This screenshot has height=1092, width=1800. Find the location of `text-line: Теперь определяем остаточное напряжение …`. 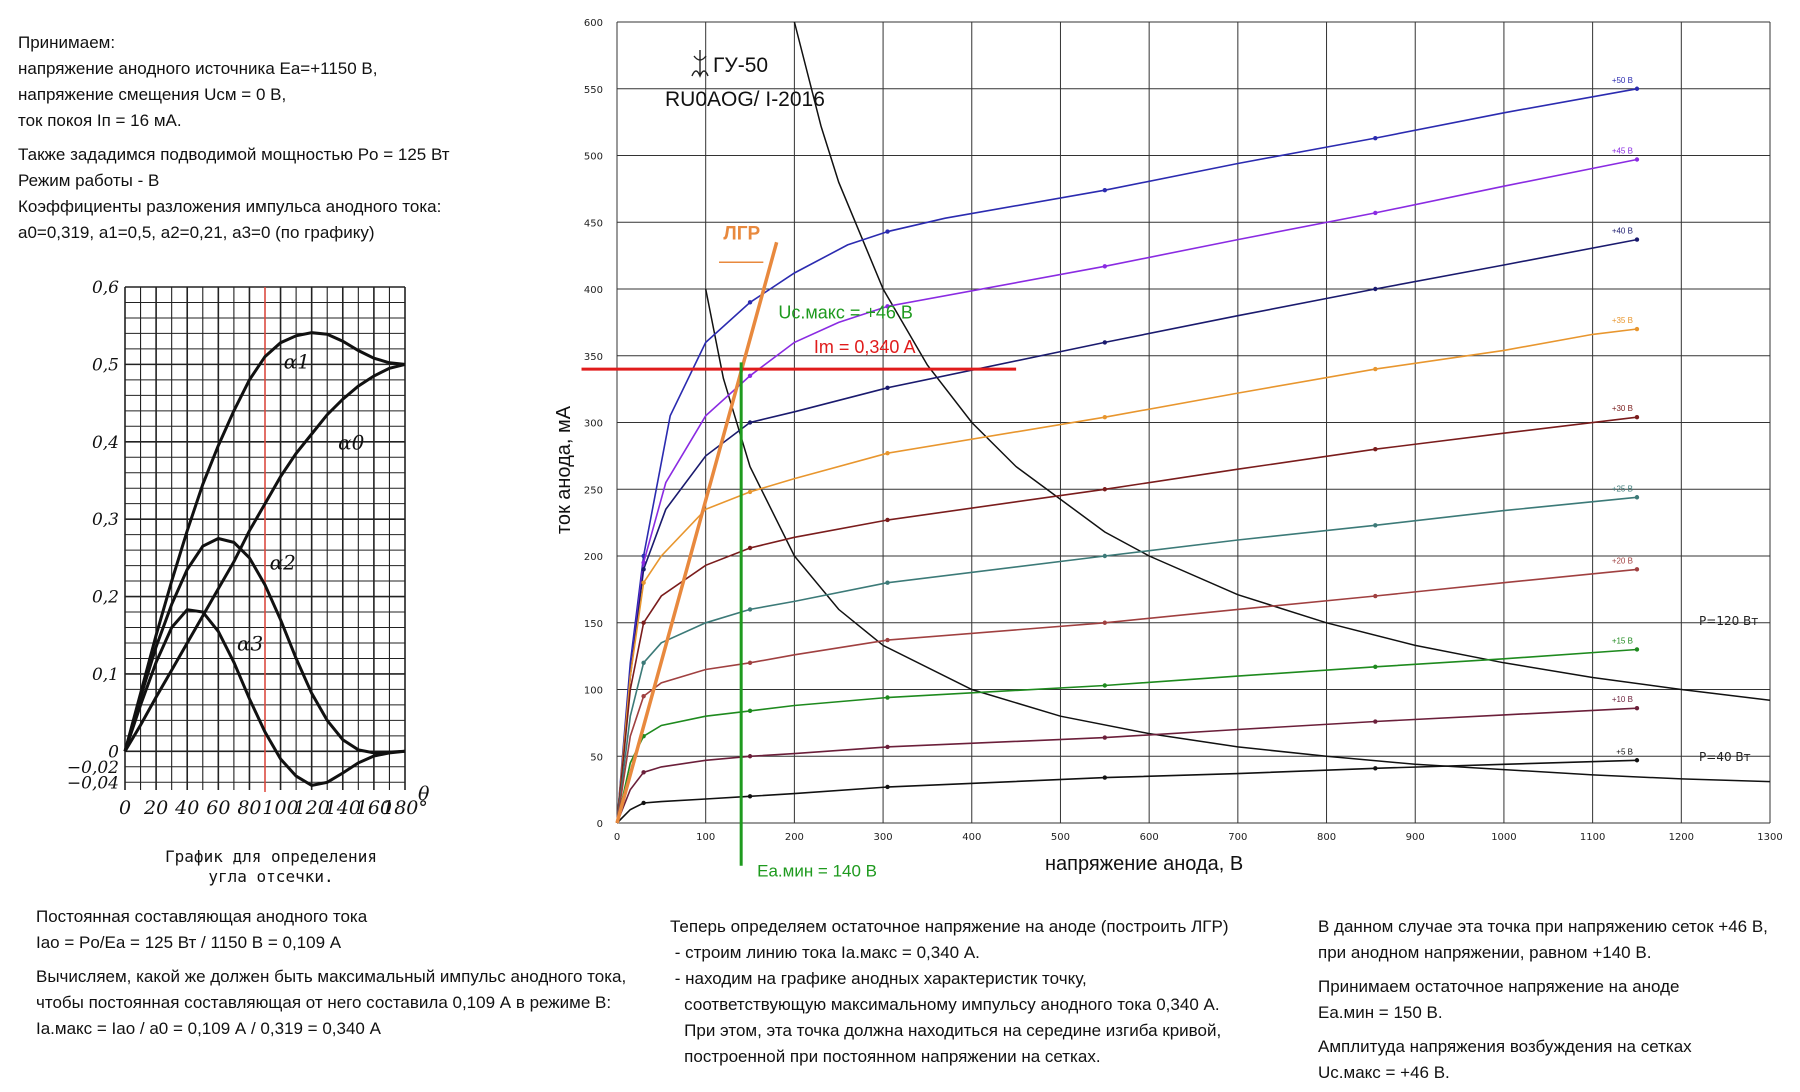

text-line: Теперь определяем остаточное напряжение … is located at coordinates (949, 926).